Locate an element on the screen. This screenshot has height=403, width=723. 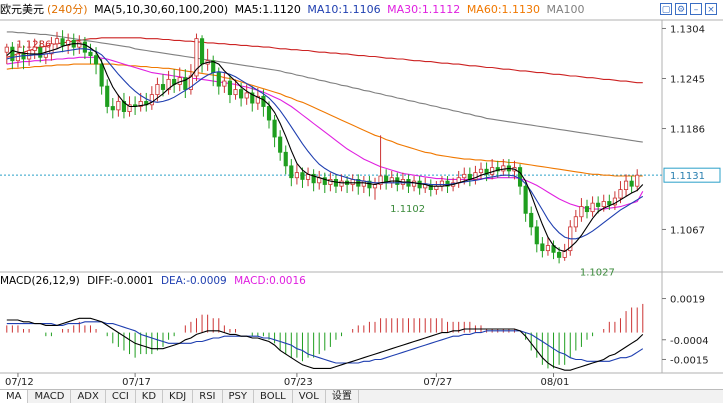
macd-dea-value: DEA:-0.0009 is located at coordinates (193, 281).